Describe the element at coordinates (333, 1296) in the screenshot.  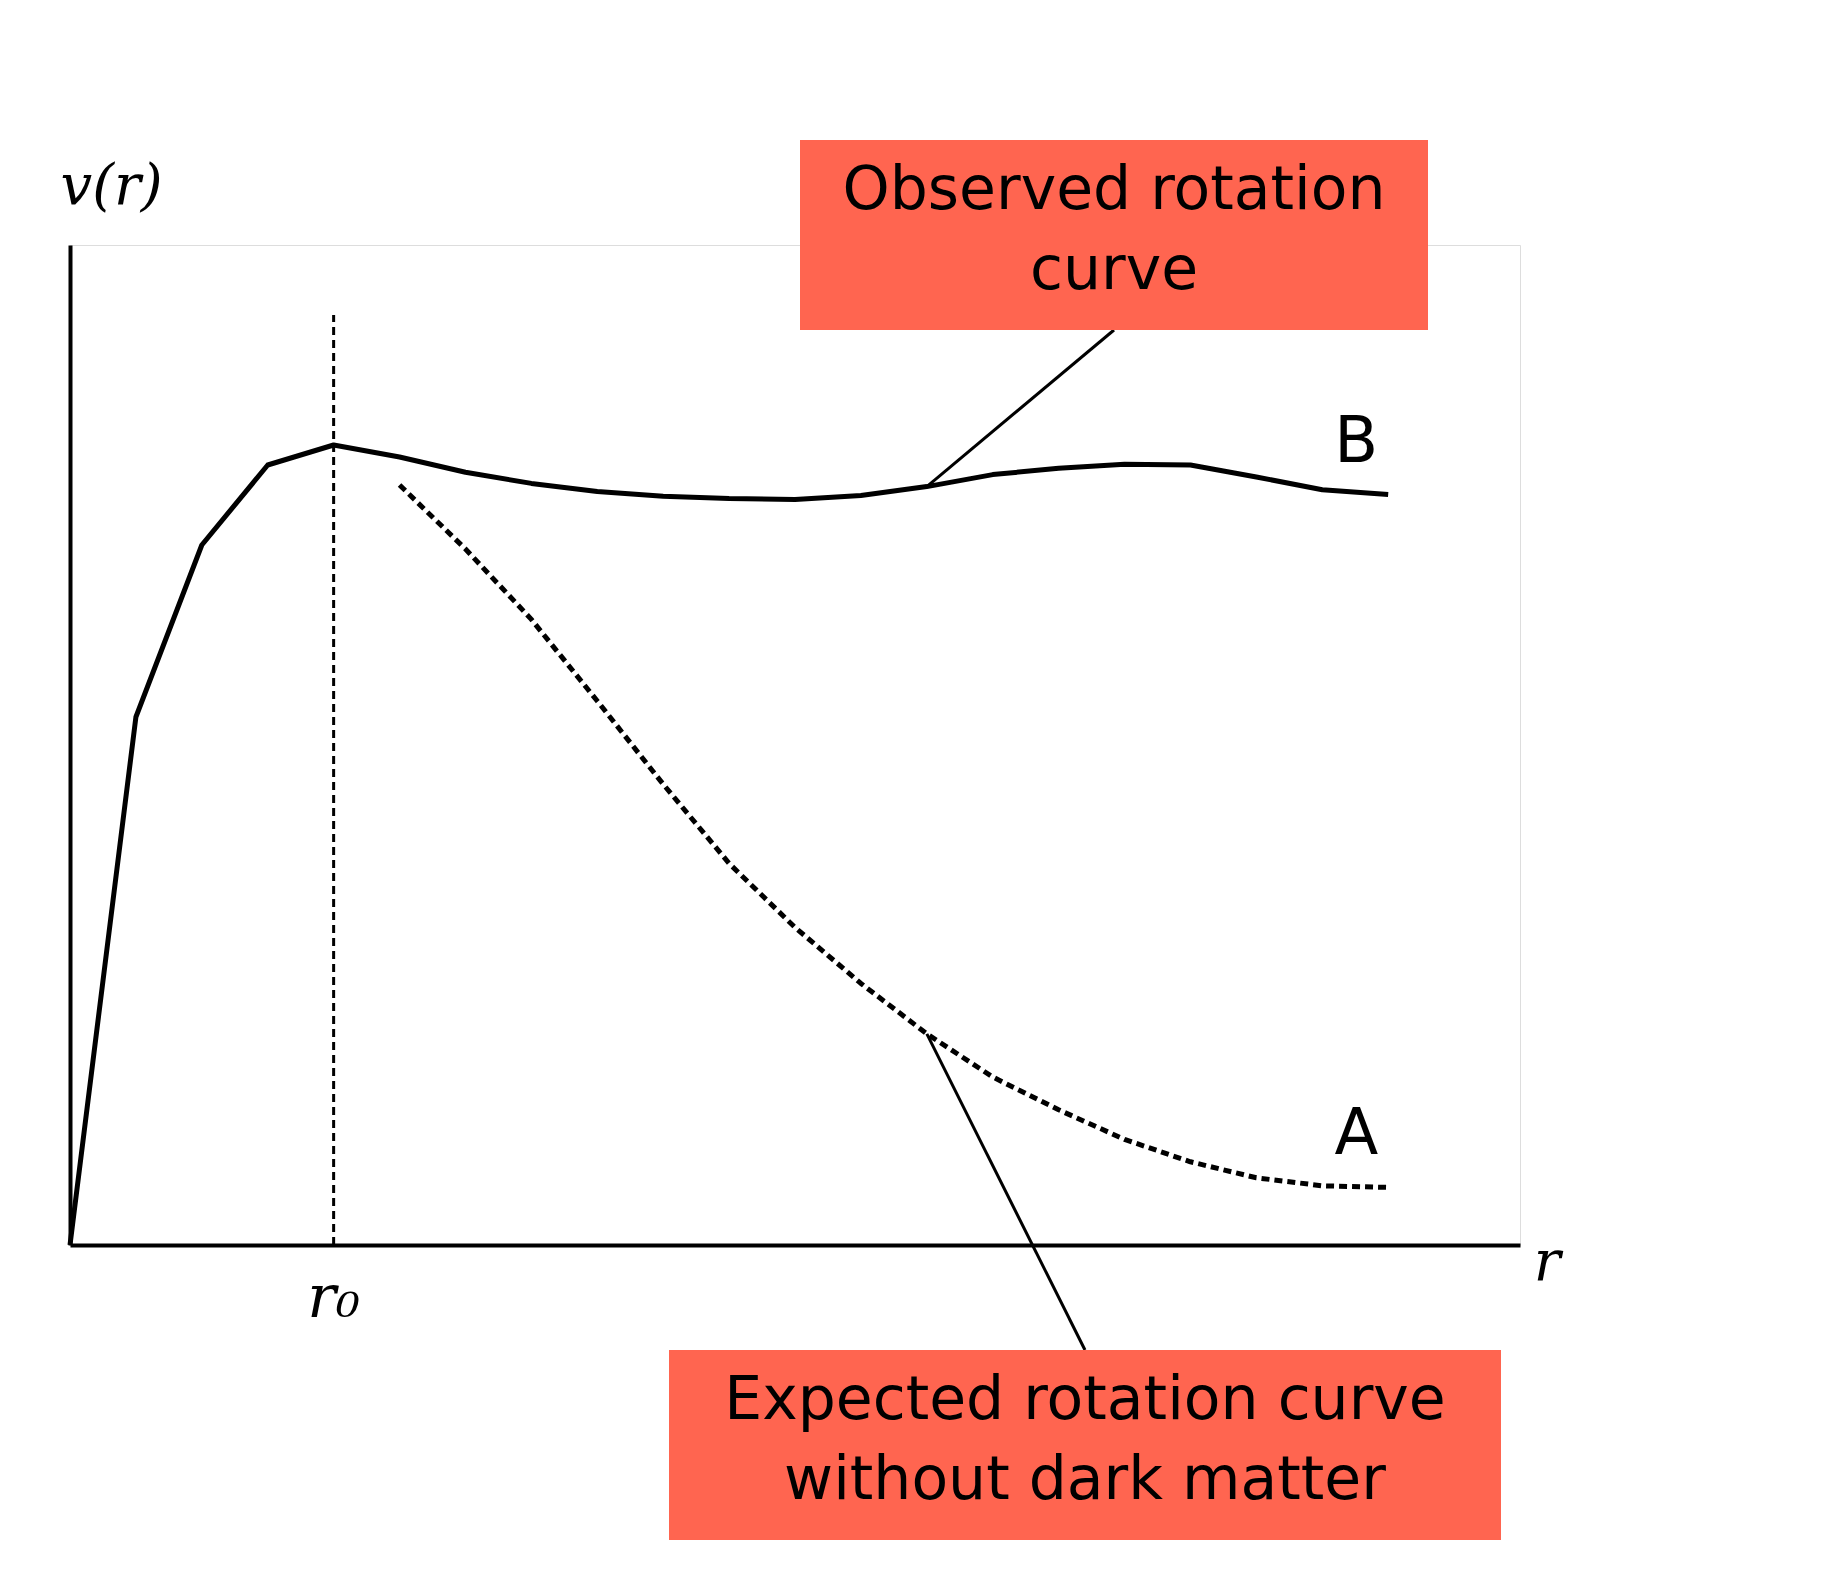
I see `text: r₀` at that location.